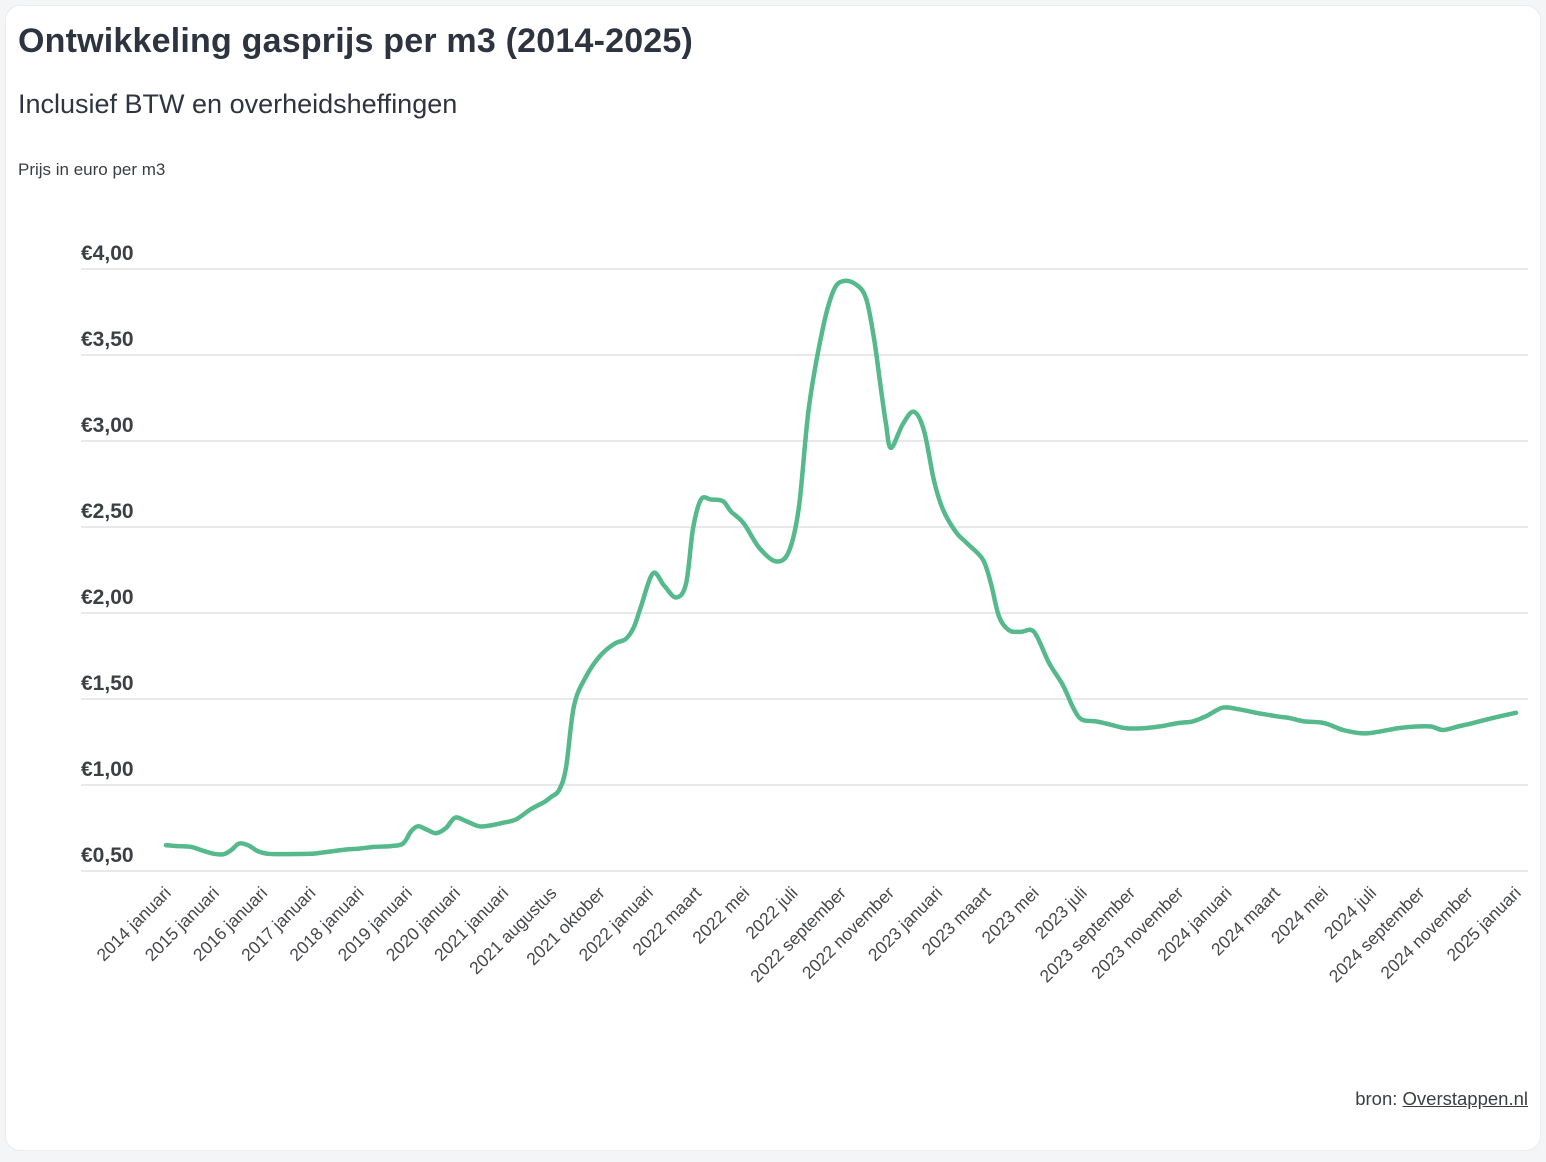 This screenshot has width=1546, height=1162. I want to click on y-axis-unit-label: Prijs in euro per m3, so click(92, 169).